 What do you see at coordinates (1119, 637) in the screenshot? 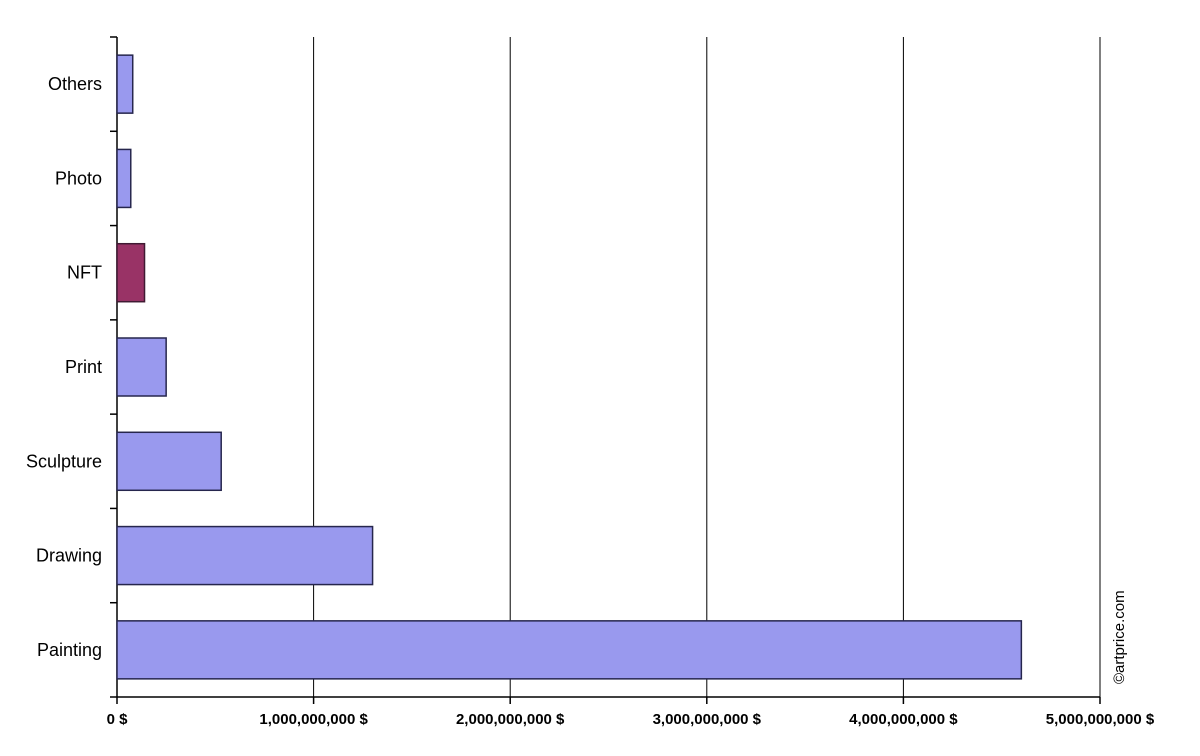
I see `watermark-artprice: ©artprice.com` at bounding box center [1119, 637].